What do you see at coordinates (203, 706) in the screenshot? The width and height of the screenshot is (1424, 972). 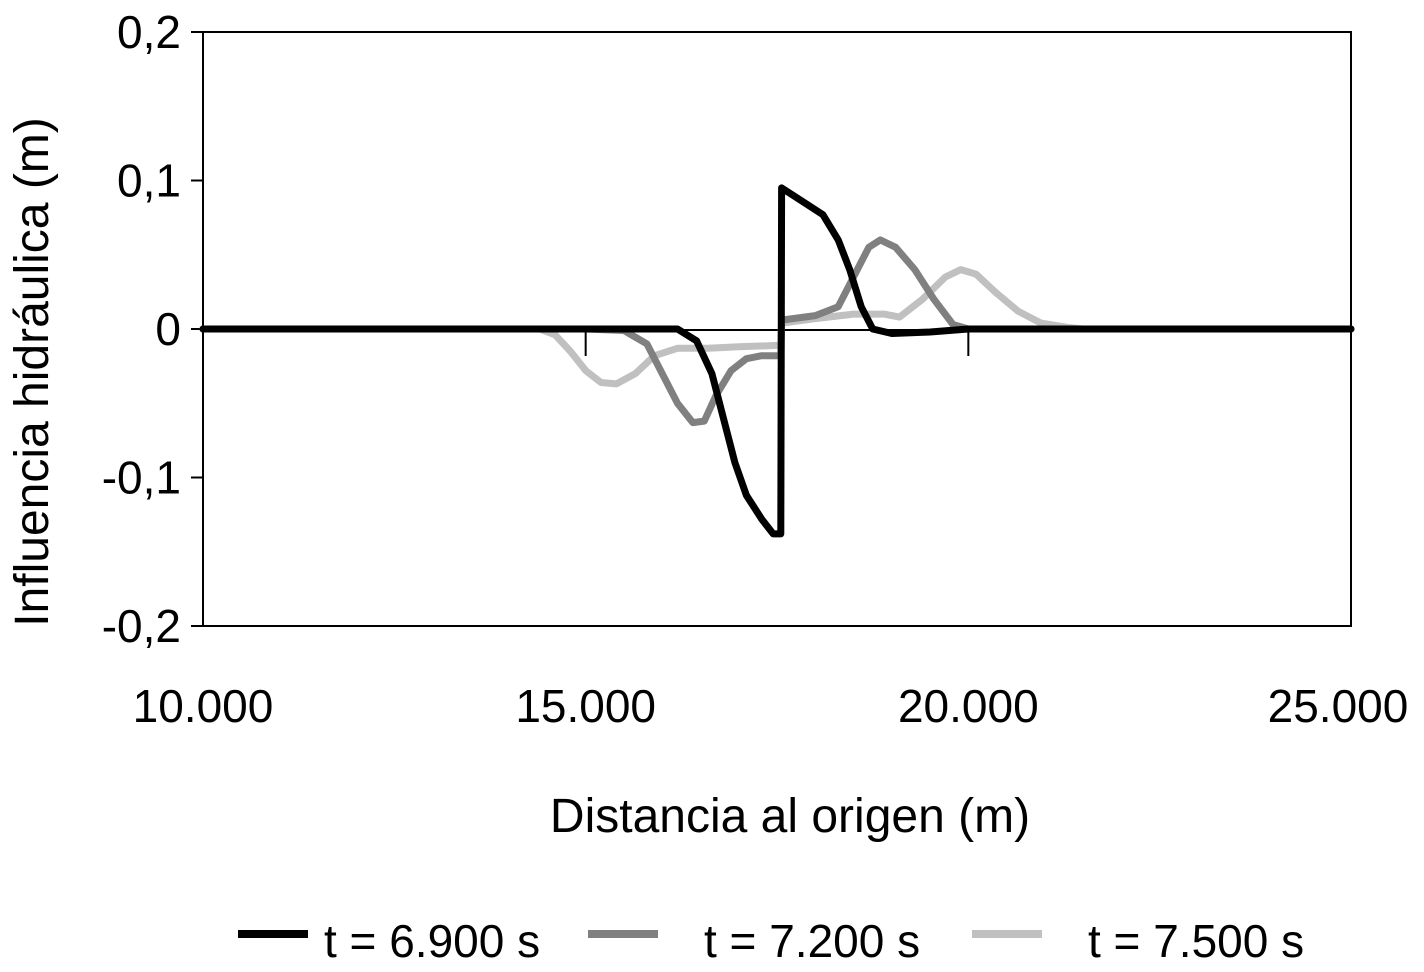 I see `x-tick-label: 10.000` at bounding box center [203, 706].